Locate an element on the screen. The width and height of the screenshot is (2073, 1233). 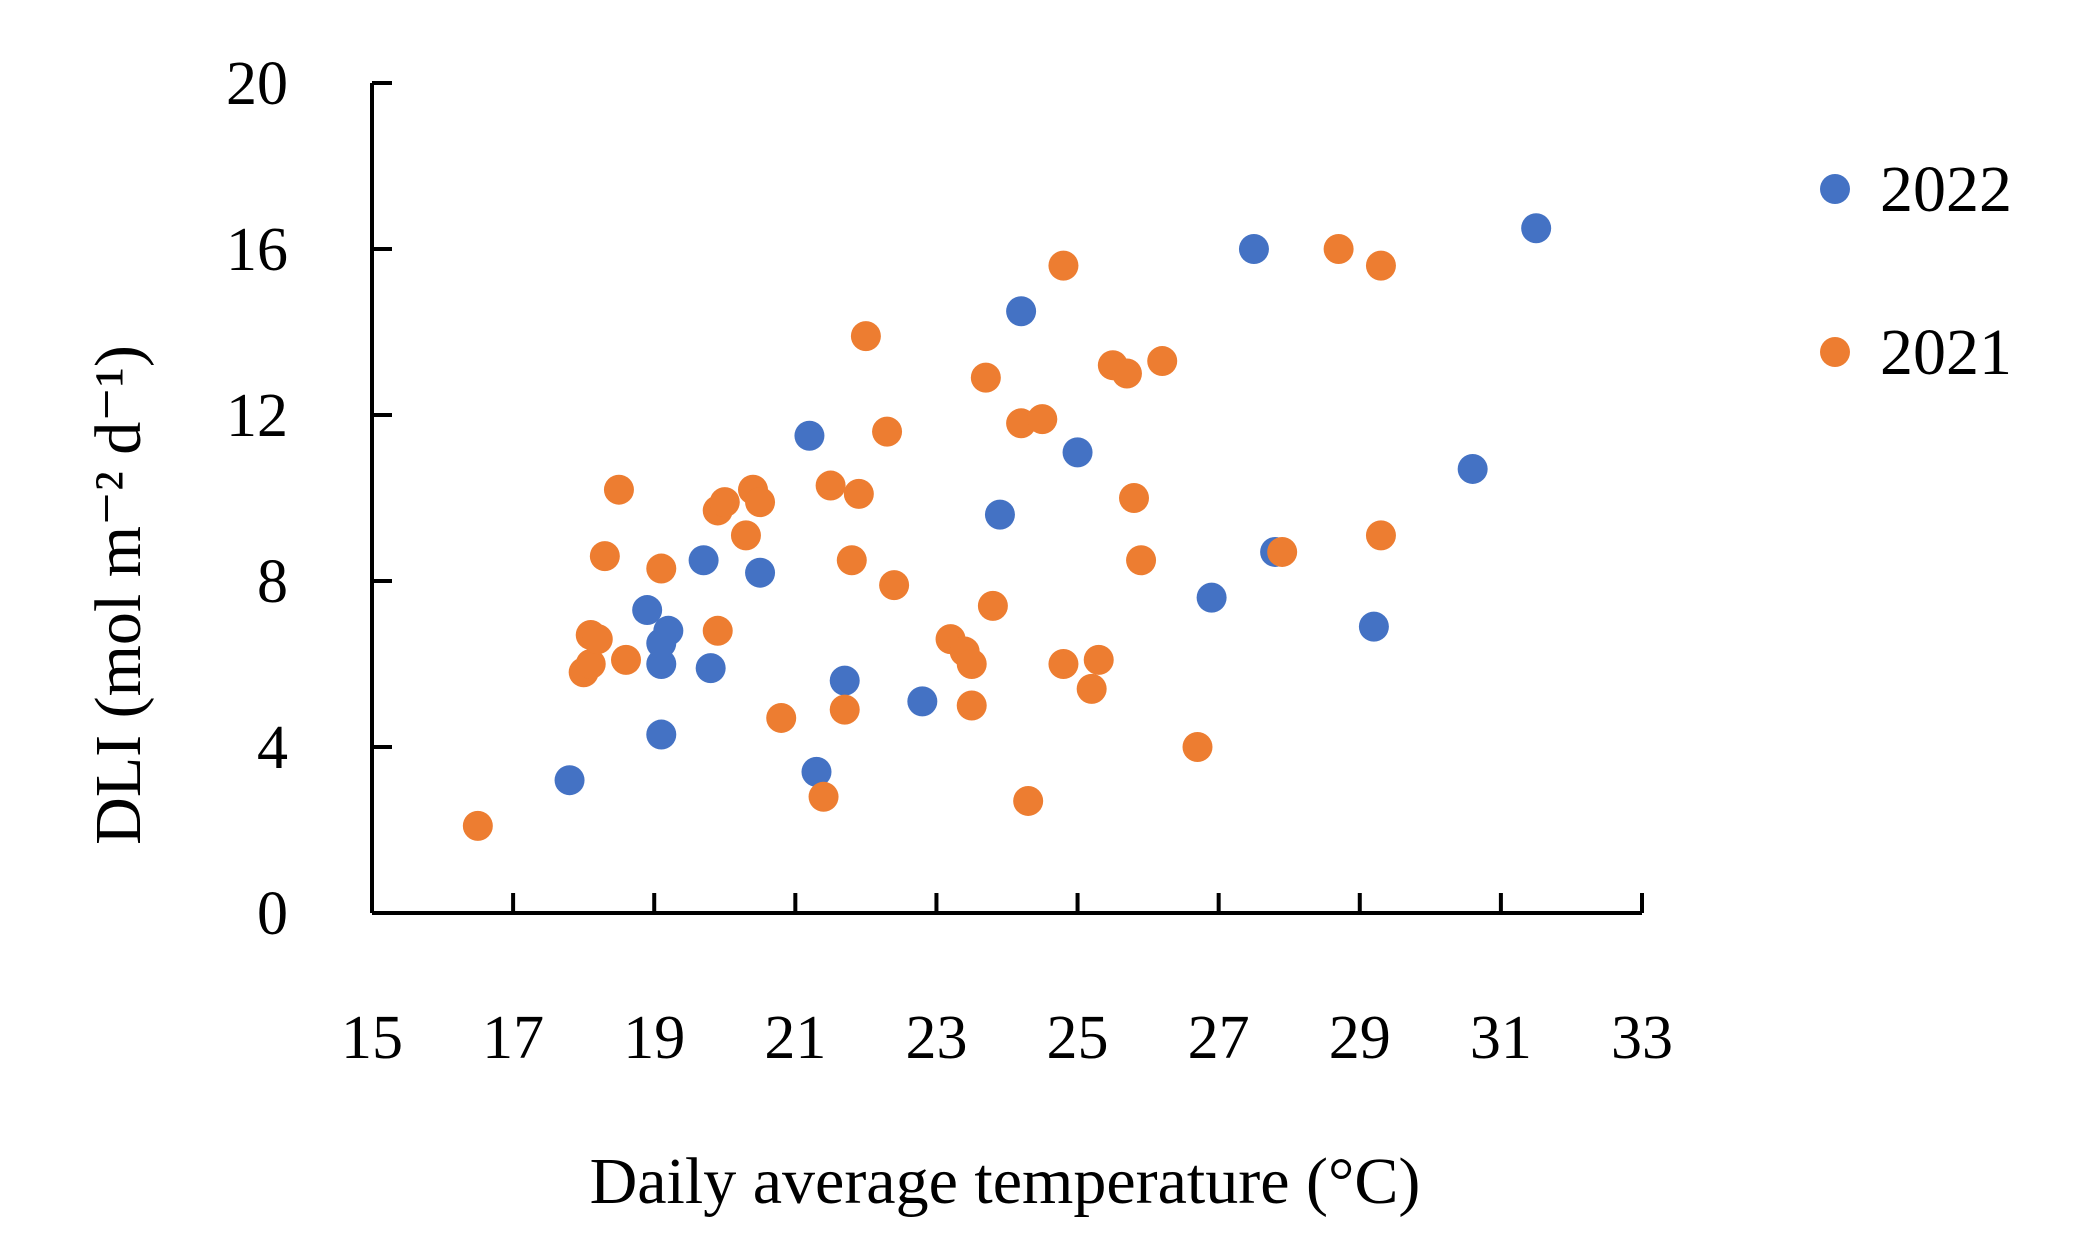
x-axis-title: Daily average temperature (°C) is located at coordinates (1005, 1181).